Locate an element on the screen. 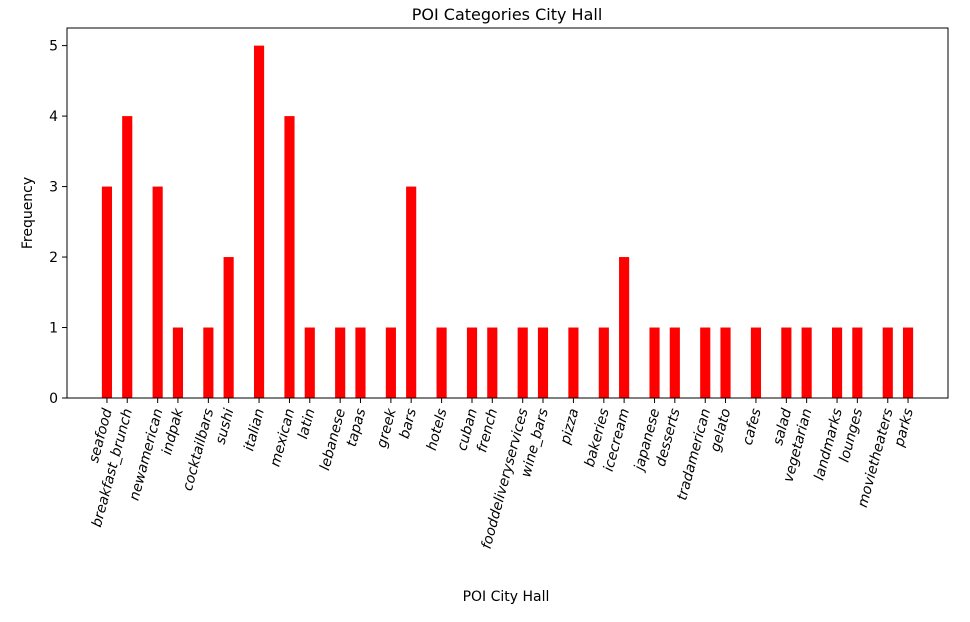 The image size is (970, 622). bar-cuban is located at coordinates (472, 362).